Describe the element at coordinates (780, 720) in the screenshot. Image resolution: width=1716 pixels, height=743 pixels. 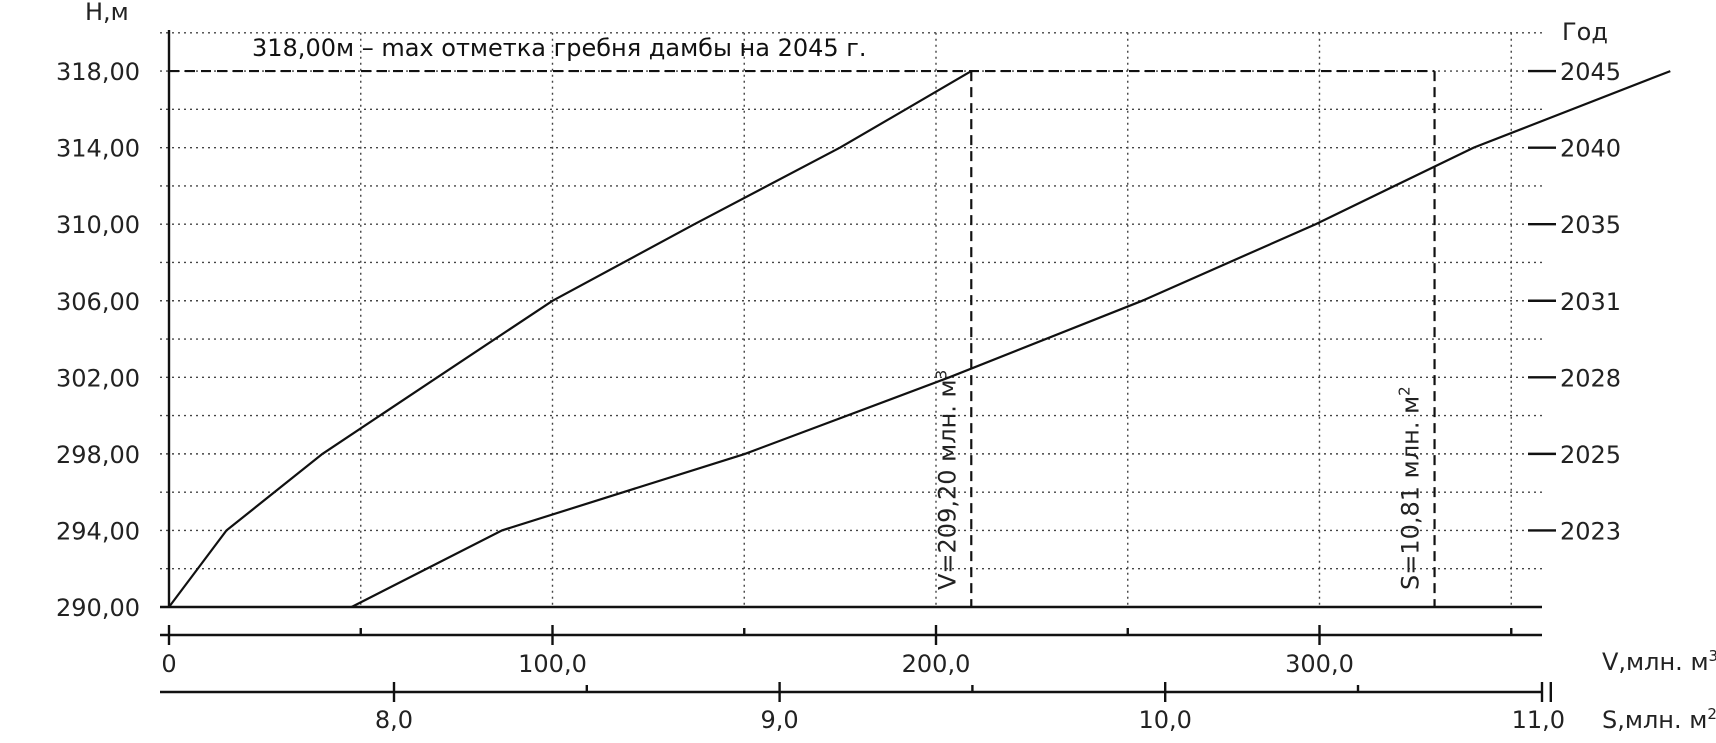
I see `s-tick-label: 9,0` at that location.